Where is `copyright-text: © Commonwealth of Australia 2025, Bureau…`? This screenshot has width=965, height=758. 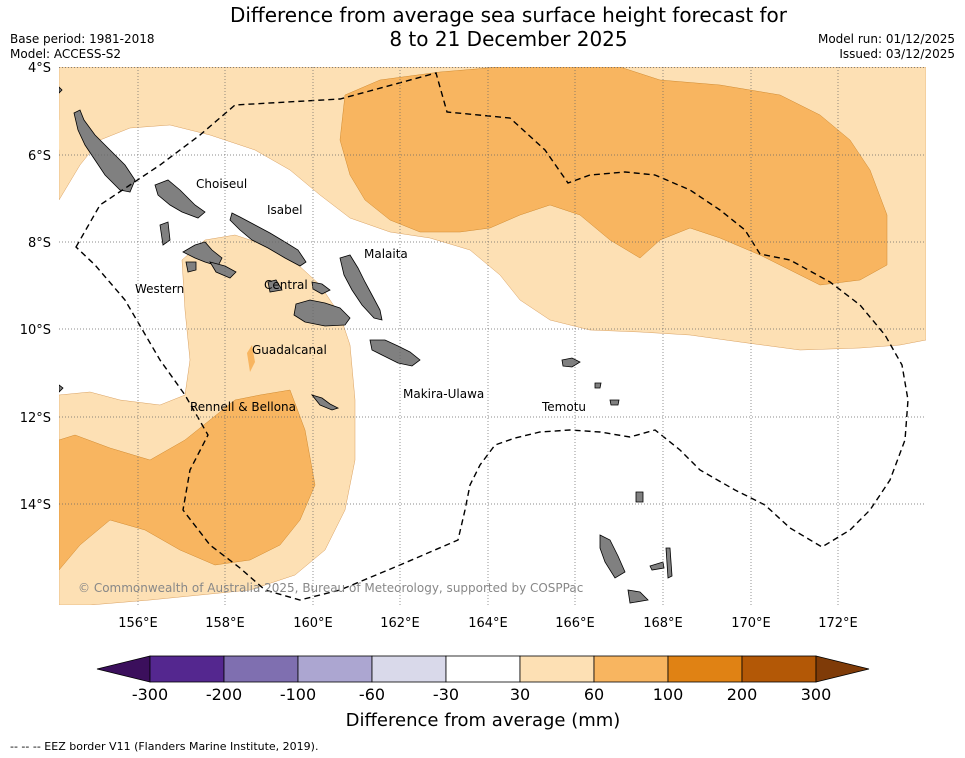 copyright-text: © Commonwealth of Australia 2025, Bureau… is located at coordinates (330, 588).